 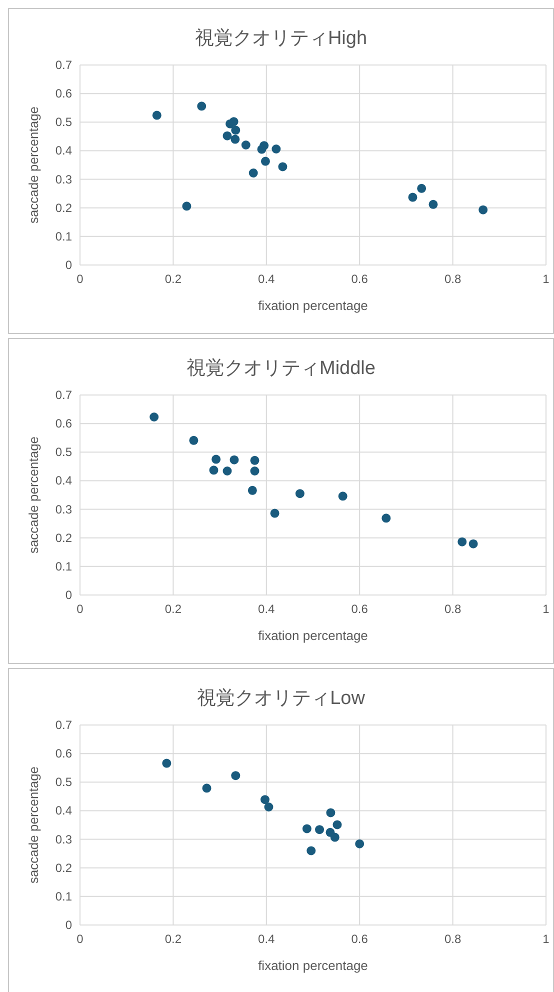 What do you see at coordinates (281, 368) in the screenshot?
I see `chart-title: 視覚クオリティMiddle` at bounding box center [281, 368].